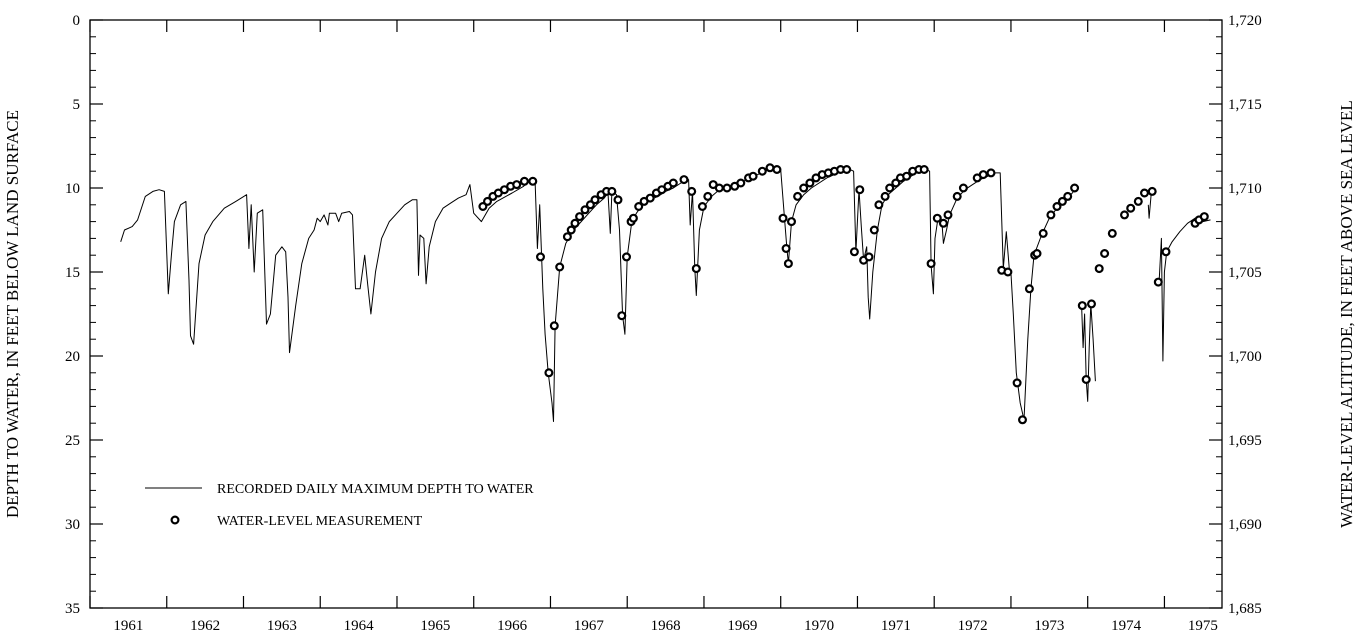 Image resolution: width=1365 pixels, height=639 pixels. What do you see at coordinates (72, 525) in the screenshot?
I see `left-tick-label: 30` at bounding box center [72, 525].